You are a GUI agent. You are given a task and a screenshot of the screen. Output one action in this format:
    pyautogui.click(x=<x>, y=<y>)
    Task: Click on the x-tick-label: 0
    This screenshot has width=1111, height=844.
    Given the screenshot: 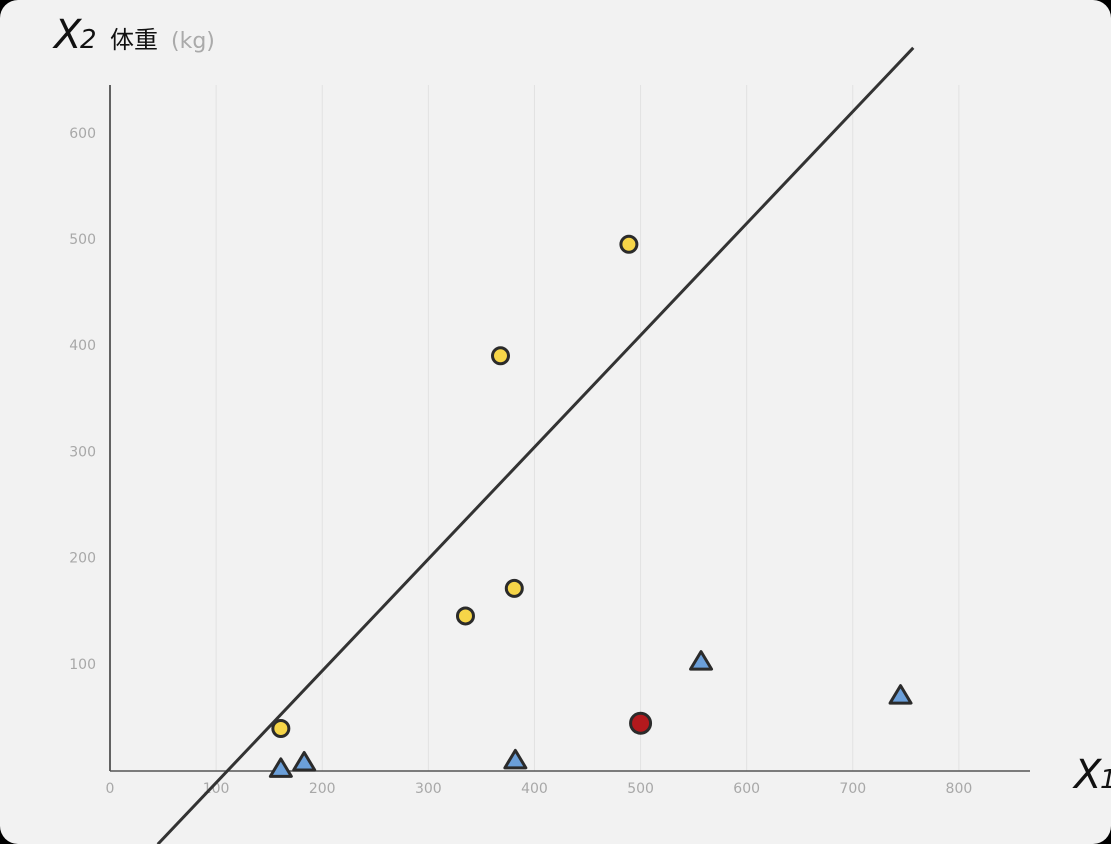 What is the action you would take?
    pyautogui.click(x=110, y=789)
    